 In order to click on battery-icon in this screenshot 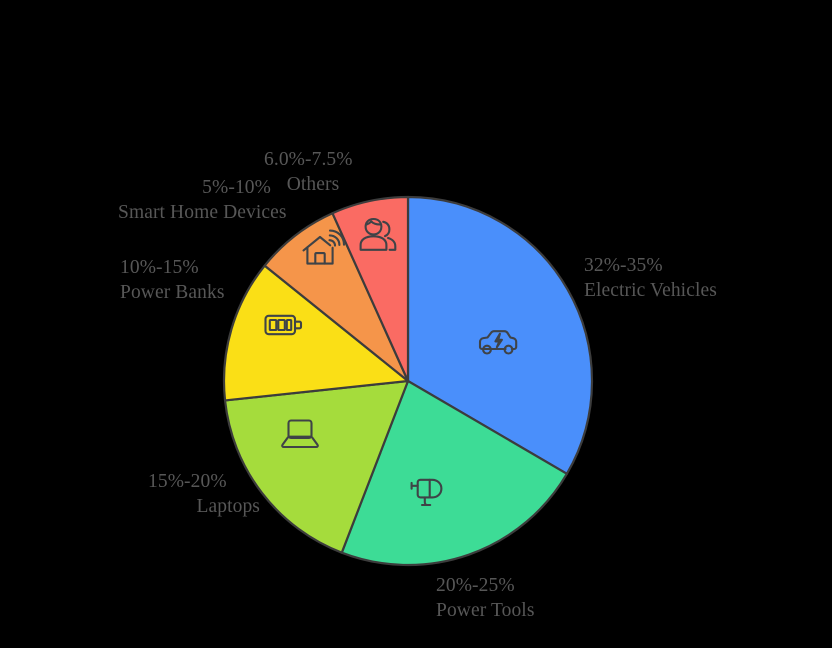, I will do `click(283, 325)`.